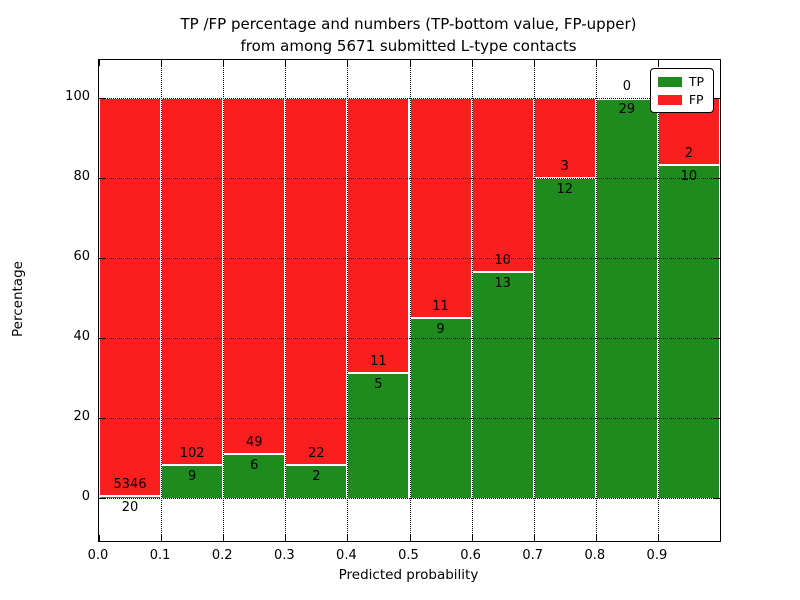 Image resolution: width=800 pixels, height=600 pixels. What do you see at coordinates (378, 235) in the screenshot?
I see `bar-fp-0.4` at bounding box center [378, 235].